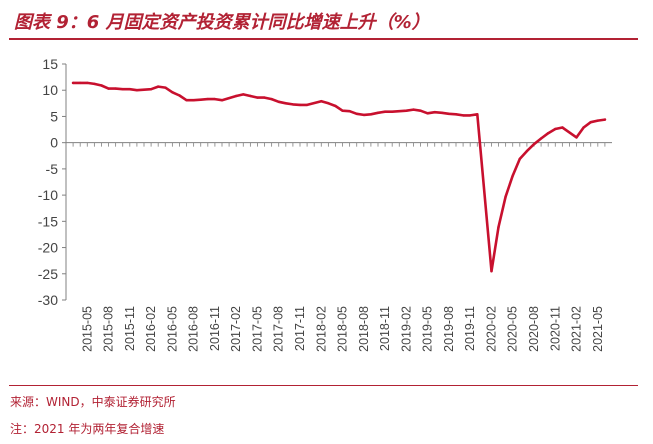 This screenshot has width=653, height=444. Describe the element at coordinates (48, 300) in the screenshot. I see `y-tick-label: -30` at that location.